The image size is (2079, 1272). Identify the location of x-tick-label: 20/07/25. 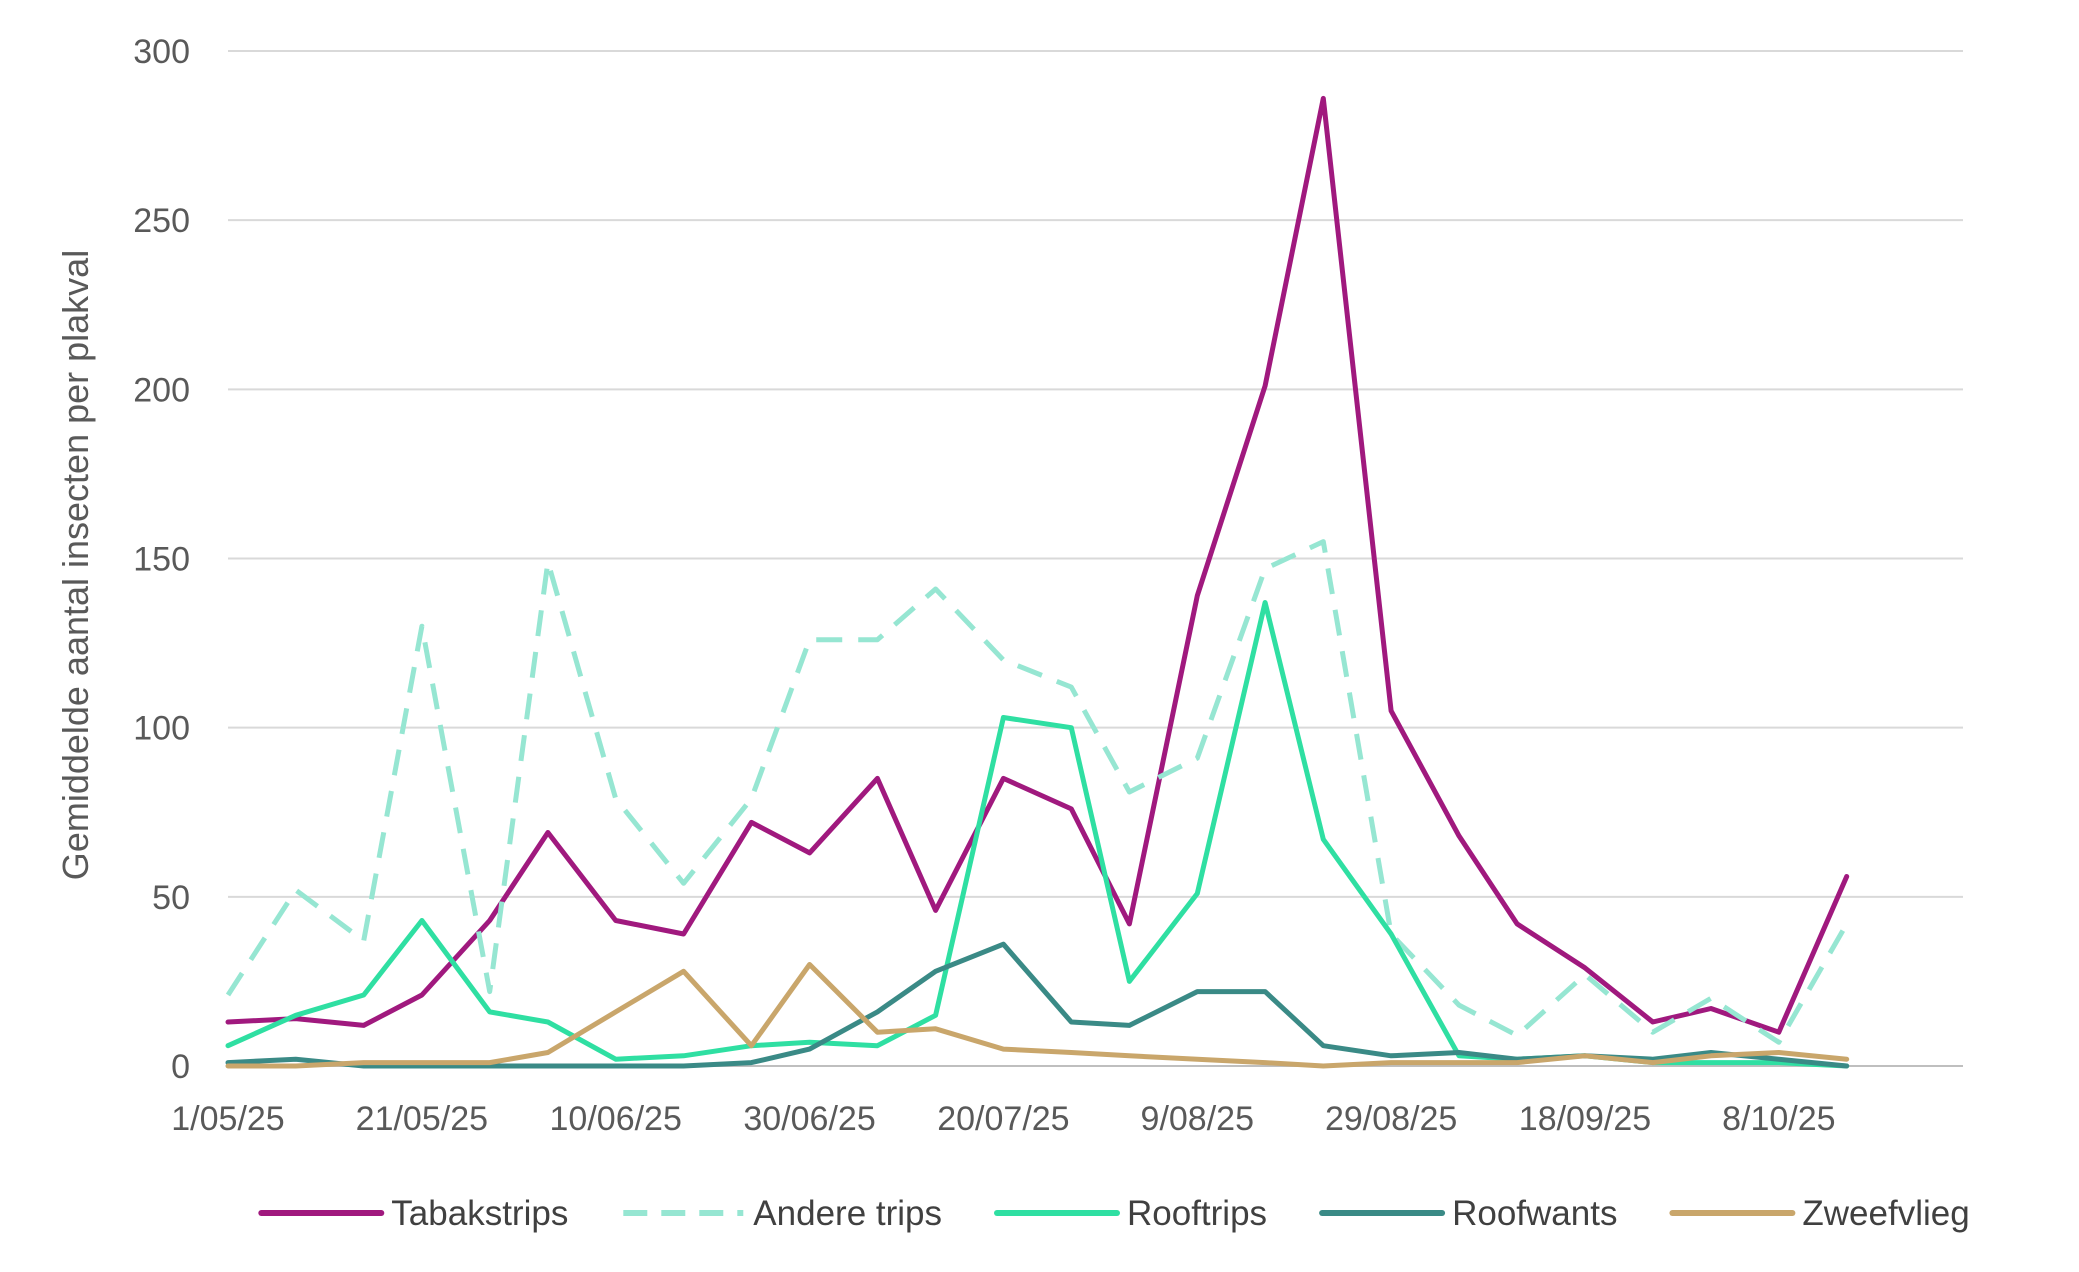
(1003, 1119).